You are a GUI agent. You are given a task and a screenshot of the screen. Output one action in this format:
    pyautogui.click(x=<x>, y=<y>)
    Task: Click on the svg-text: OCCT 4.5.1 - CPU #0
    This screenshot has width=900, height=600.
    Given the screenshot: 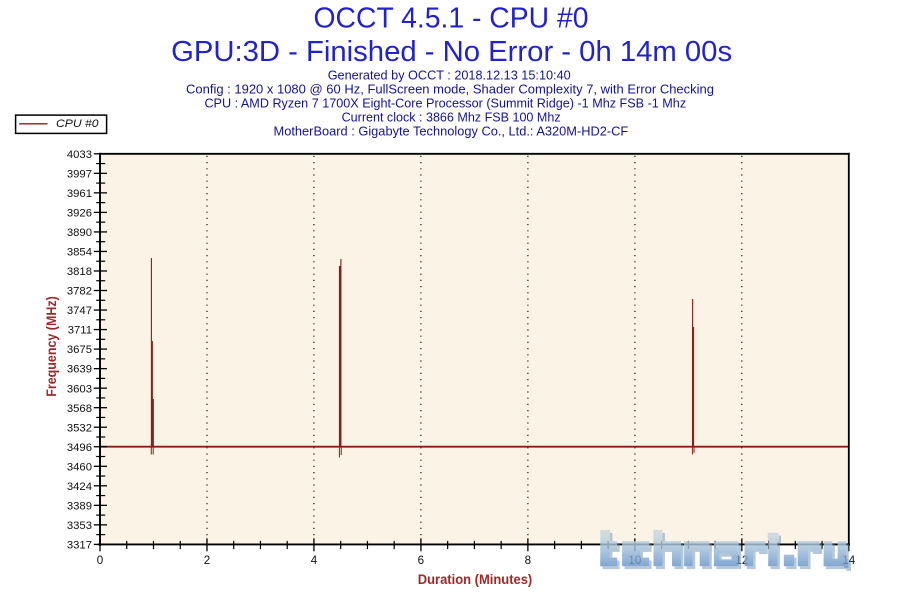 What is the action you would take?
    pyautogui.click(x=451, y=19)
    